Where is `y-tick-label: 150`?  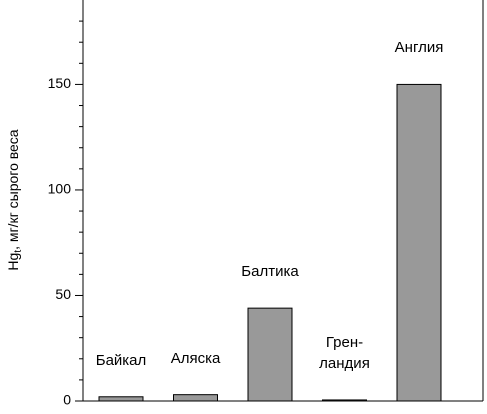 y-tick-label: 150 is located at coordinates (60, 83).